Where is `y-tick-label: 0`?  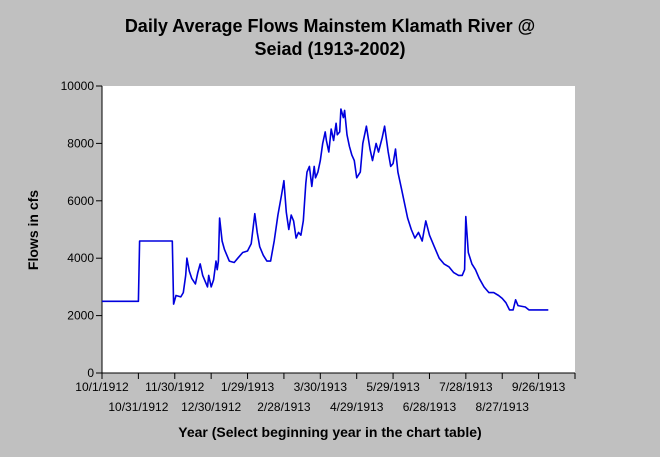
y-tick-label: 0 is located at coordinates (90, 373).